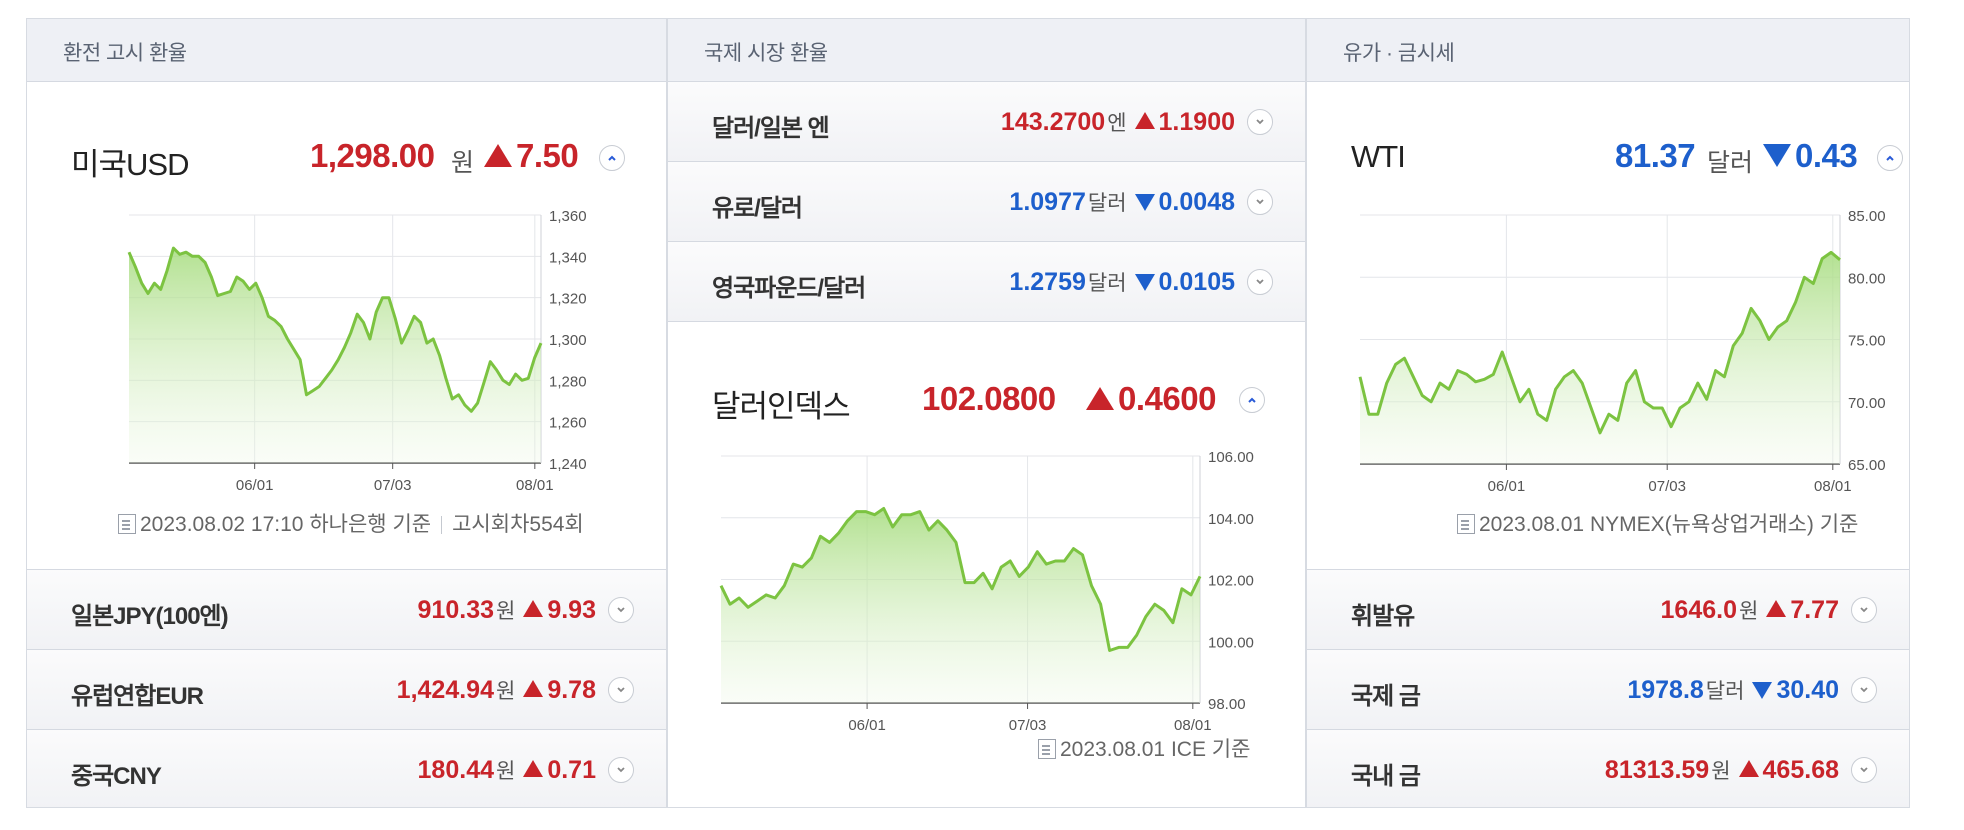 This screenshot has width=1964, height=830. I want to click on exchange-footnote: 2023.08.02 17:10 하나은행 기준 고시회차554회, so click(351, 523).